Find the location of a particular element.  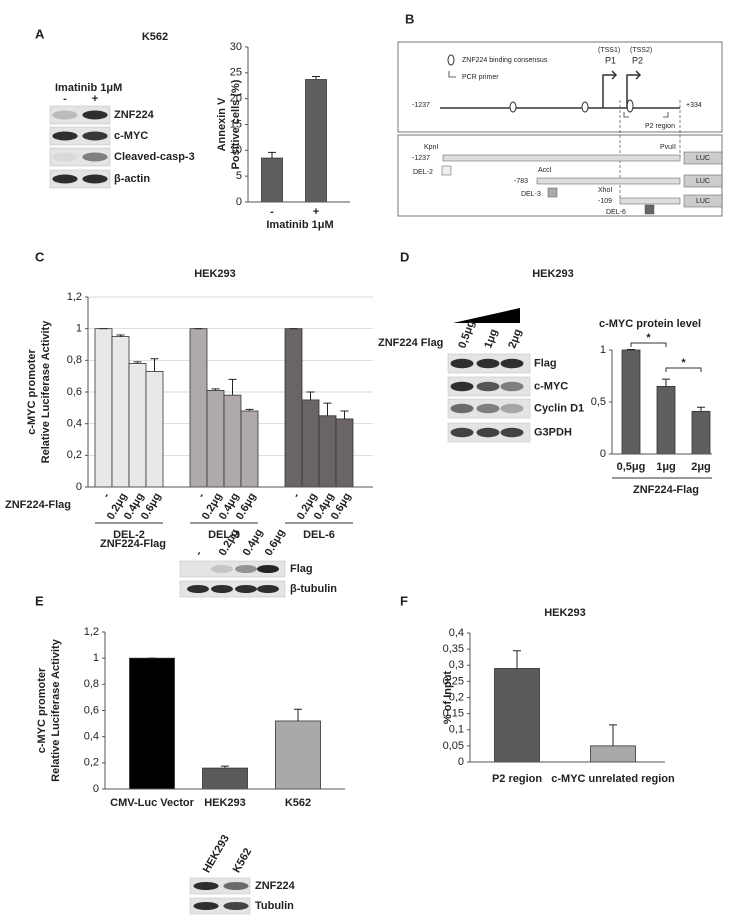

panel-label: C is located at coordinates (40, 256).